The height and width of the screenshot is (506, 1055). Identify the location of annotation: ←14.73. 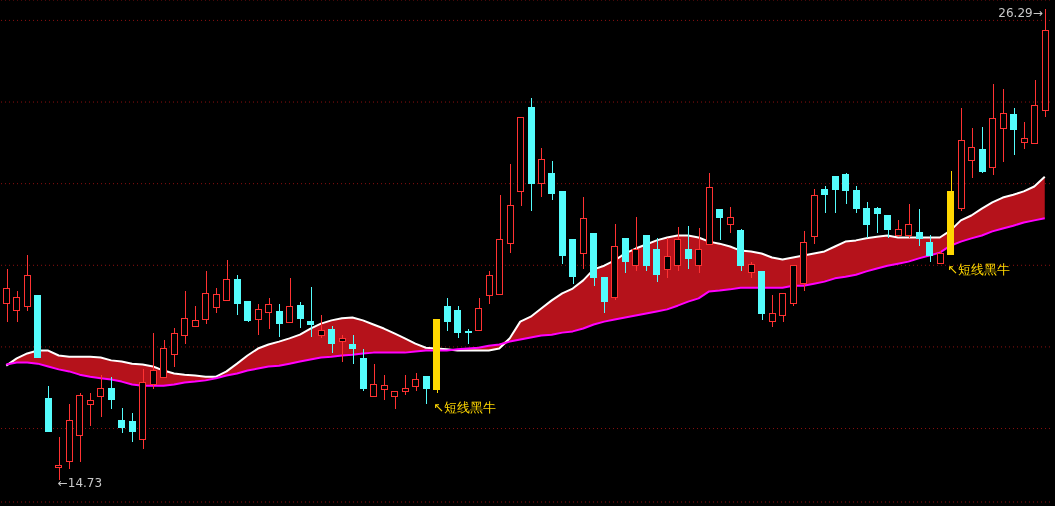
(80, 483).